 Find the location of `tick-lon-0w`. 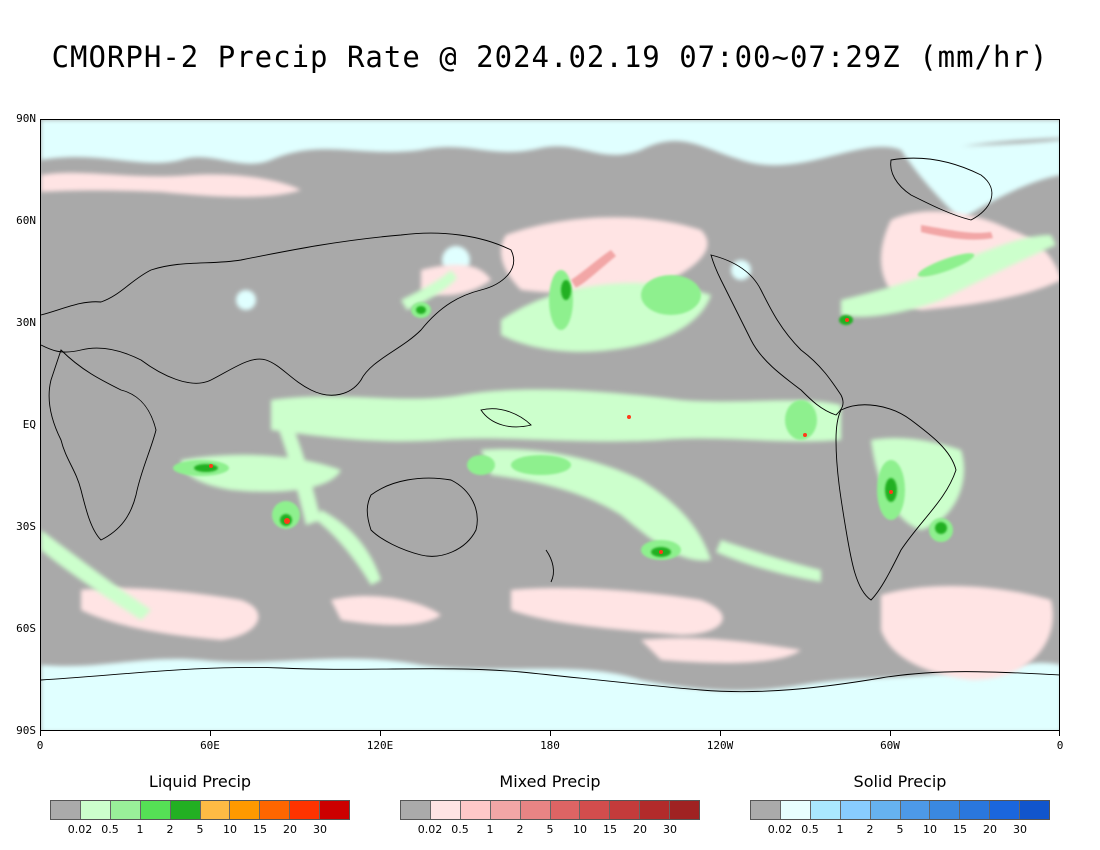

tick-lon-0w is located at coordinates (40, 733).